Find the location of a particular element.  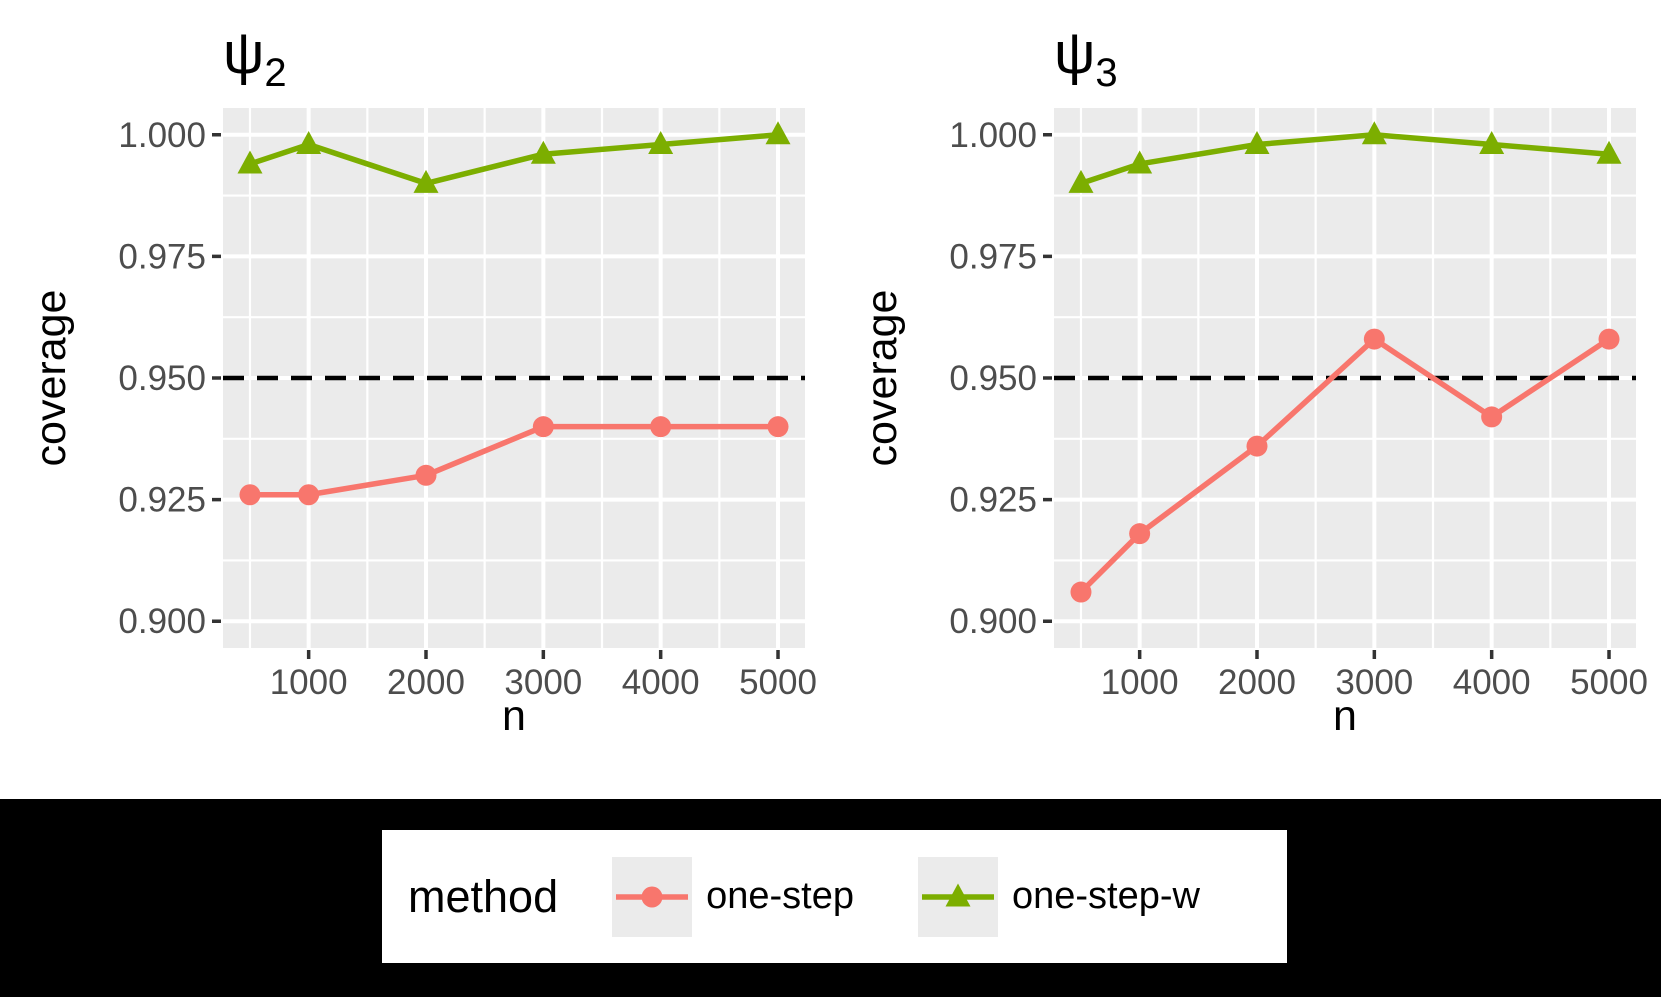

plot-title-psi2: ψ2 is located at coordinates (255, 63).